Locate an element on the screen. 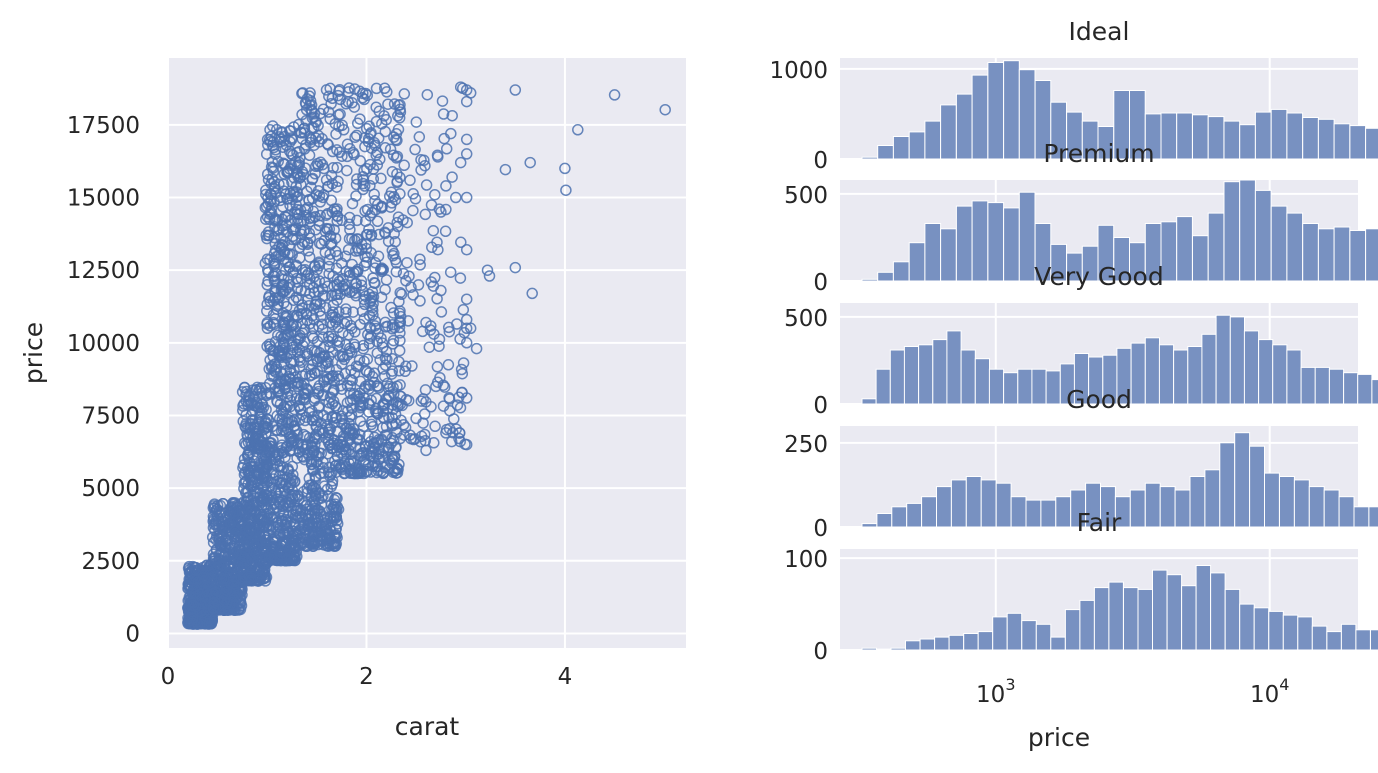 This screenshot has height=773, width=1378. histogram-panel-title: Fair is located at coordinates (1099, 522).